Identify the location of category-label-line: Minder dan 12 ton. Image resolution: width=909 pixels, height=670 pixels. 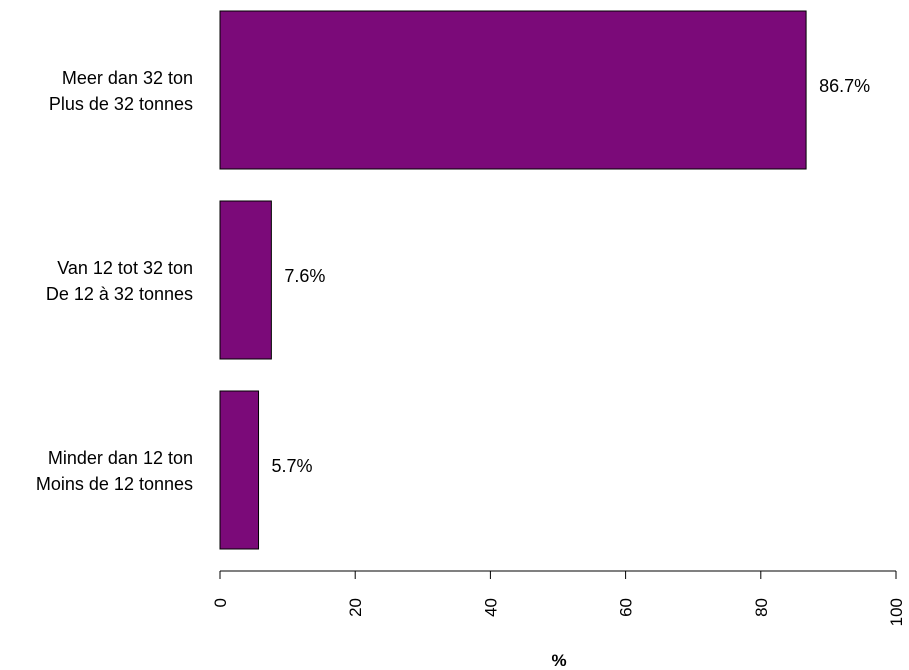
(120, 458).